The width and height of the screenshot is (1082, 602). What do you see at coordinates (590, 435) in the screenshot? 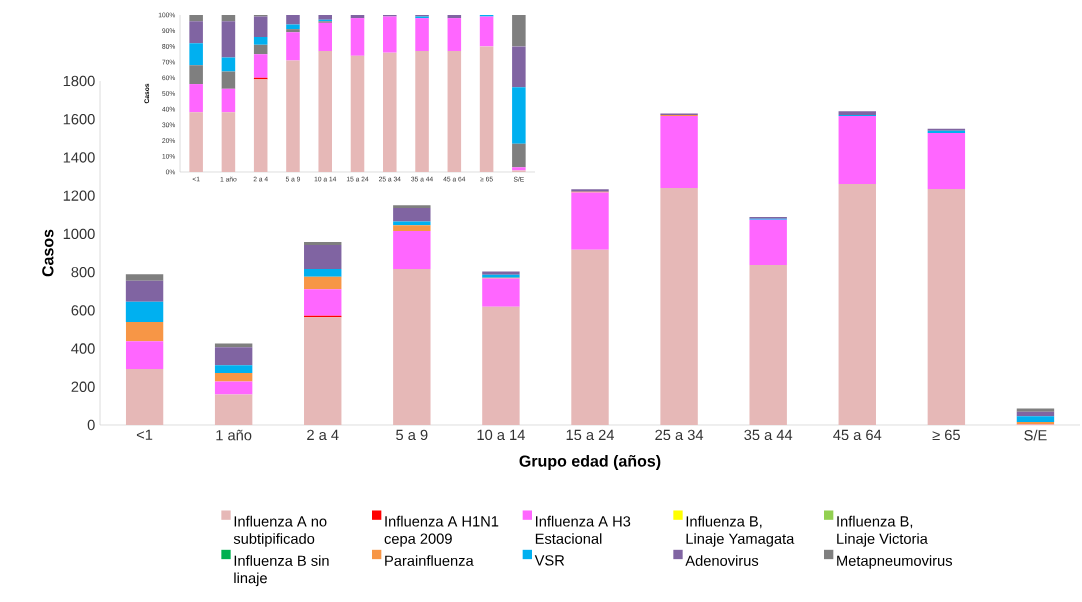
I see `x-tick-label: 15 a 24` at bounding box center [590, 435].